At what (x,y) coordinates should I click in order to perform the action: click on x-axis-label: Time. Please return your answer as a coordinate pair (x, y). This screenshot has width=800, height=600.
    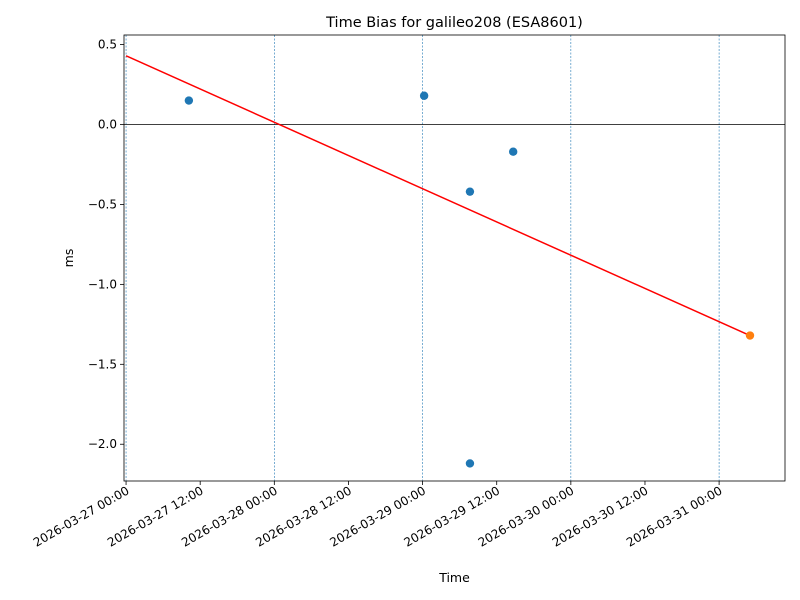
    Looking at the image, I should click on (454, 577).